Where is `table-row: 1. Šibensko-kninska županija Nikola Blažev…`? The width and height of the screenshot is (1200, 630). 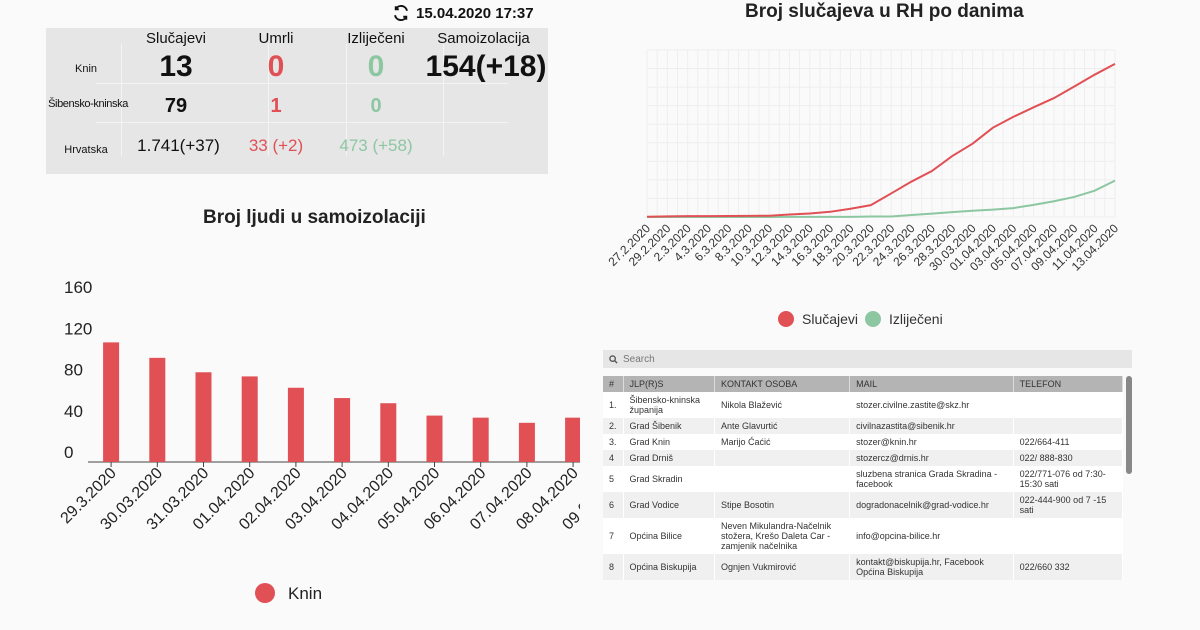
table-row: 1. Šibensko-kninska županija Nikola Blažev… is located at coordinates (863, 405).